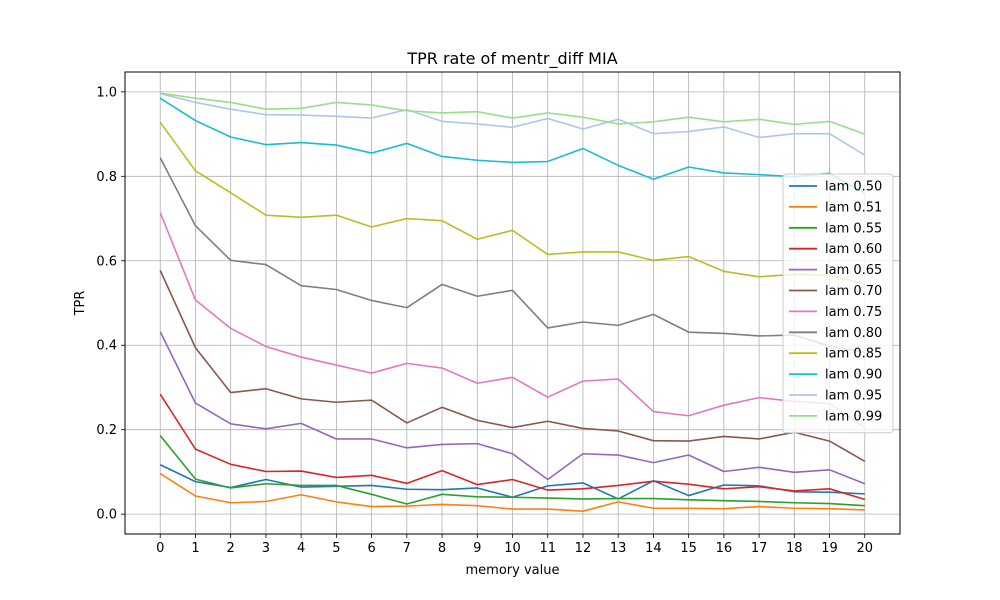  I want to click on x-tick-label: 14, so click(653, 548).